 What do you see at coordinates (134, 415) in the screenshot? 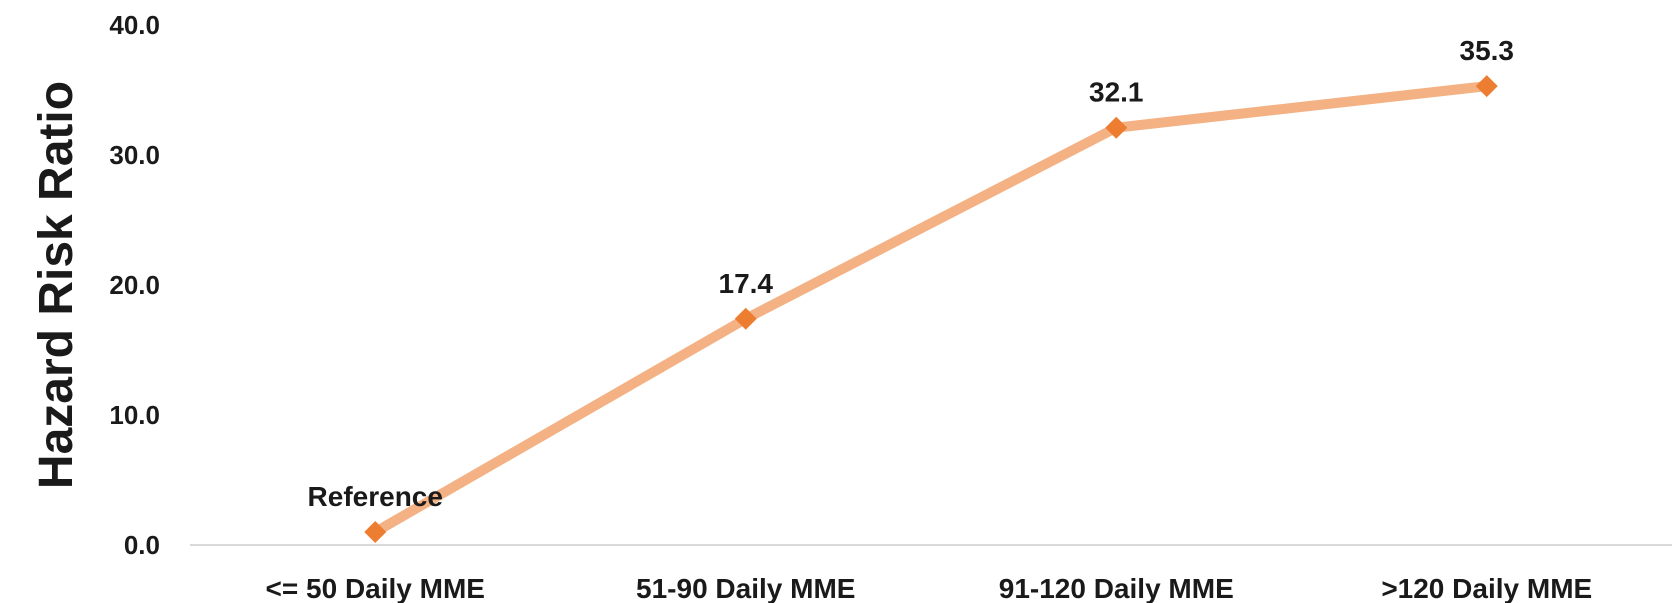
I see `y-tick-label: 10.0` at bounding box center [134, 415].